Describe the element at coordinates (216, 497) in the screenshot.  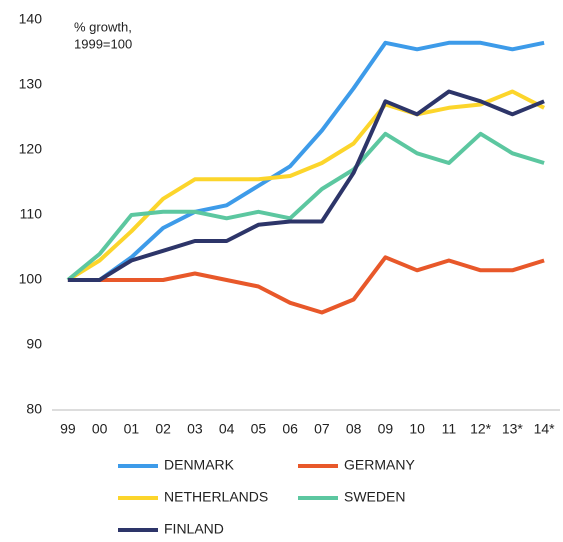
I see `legend-label: NETHERLANDS` at that location.